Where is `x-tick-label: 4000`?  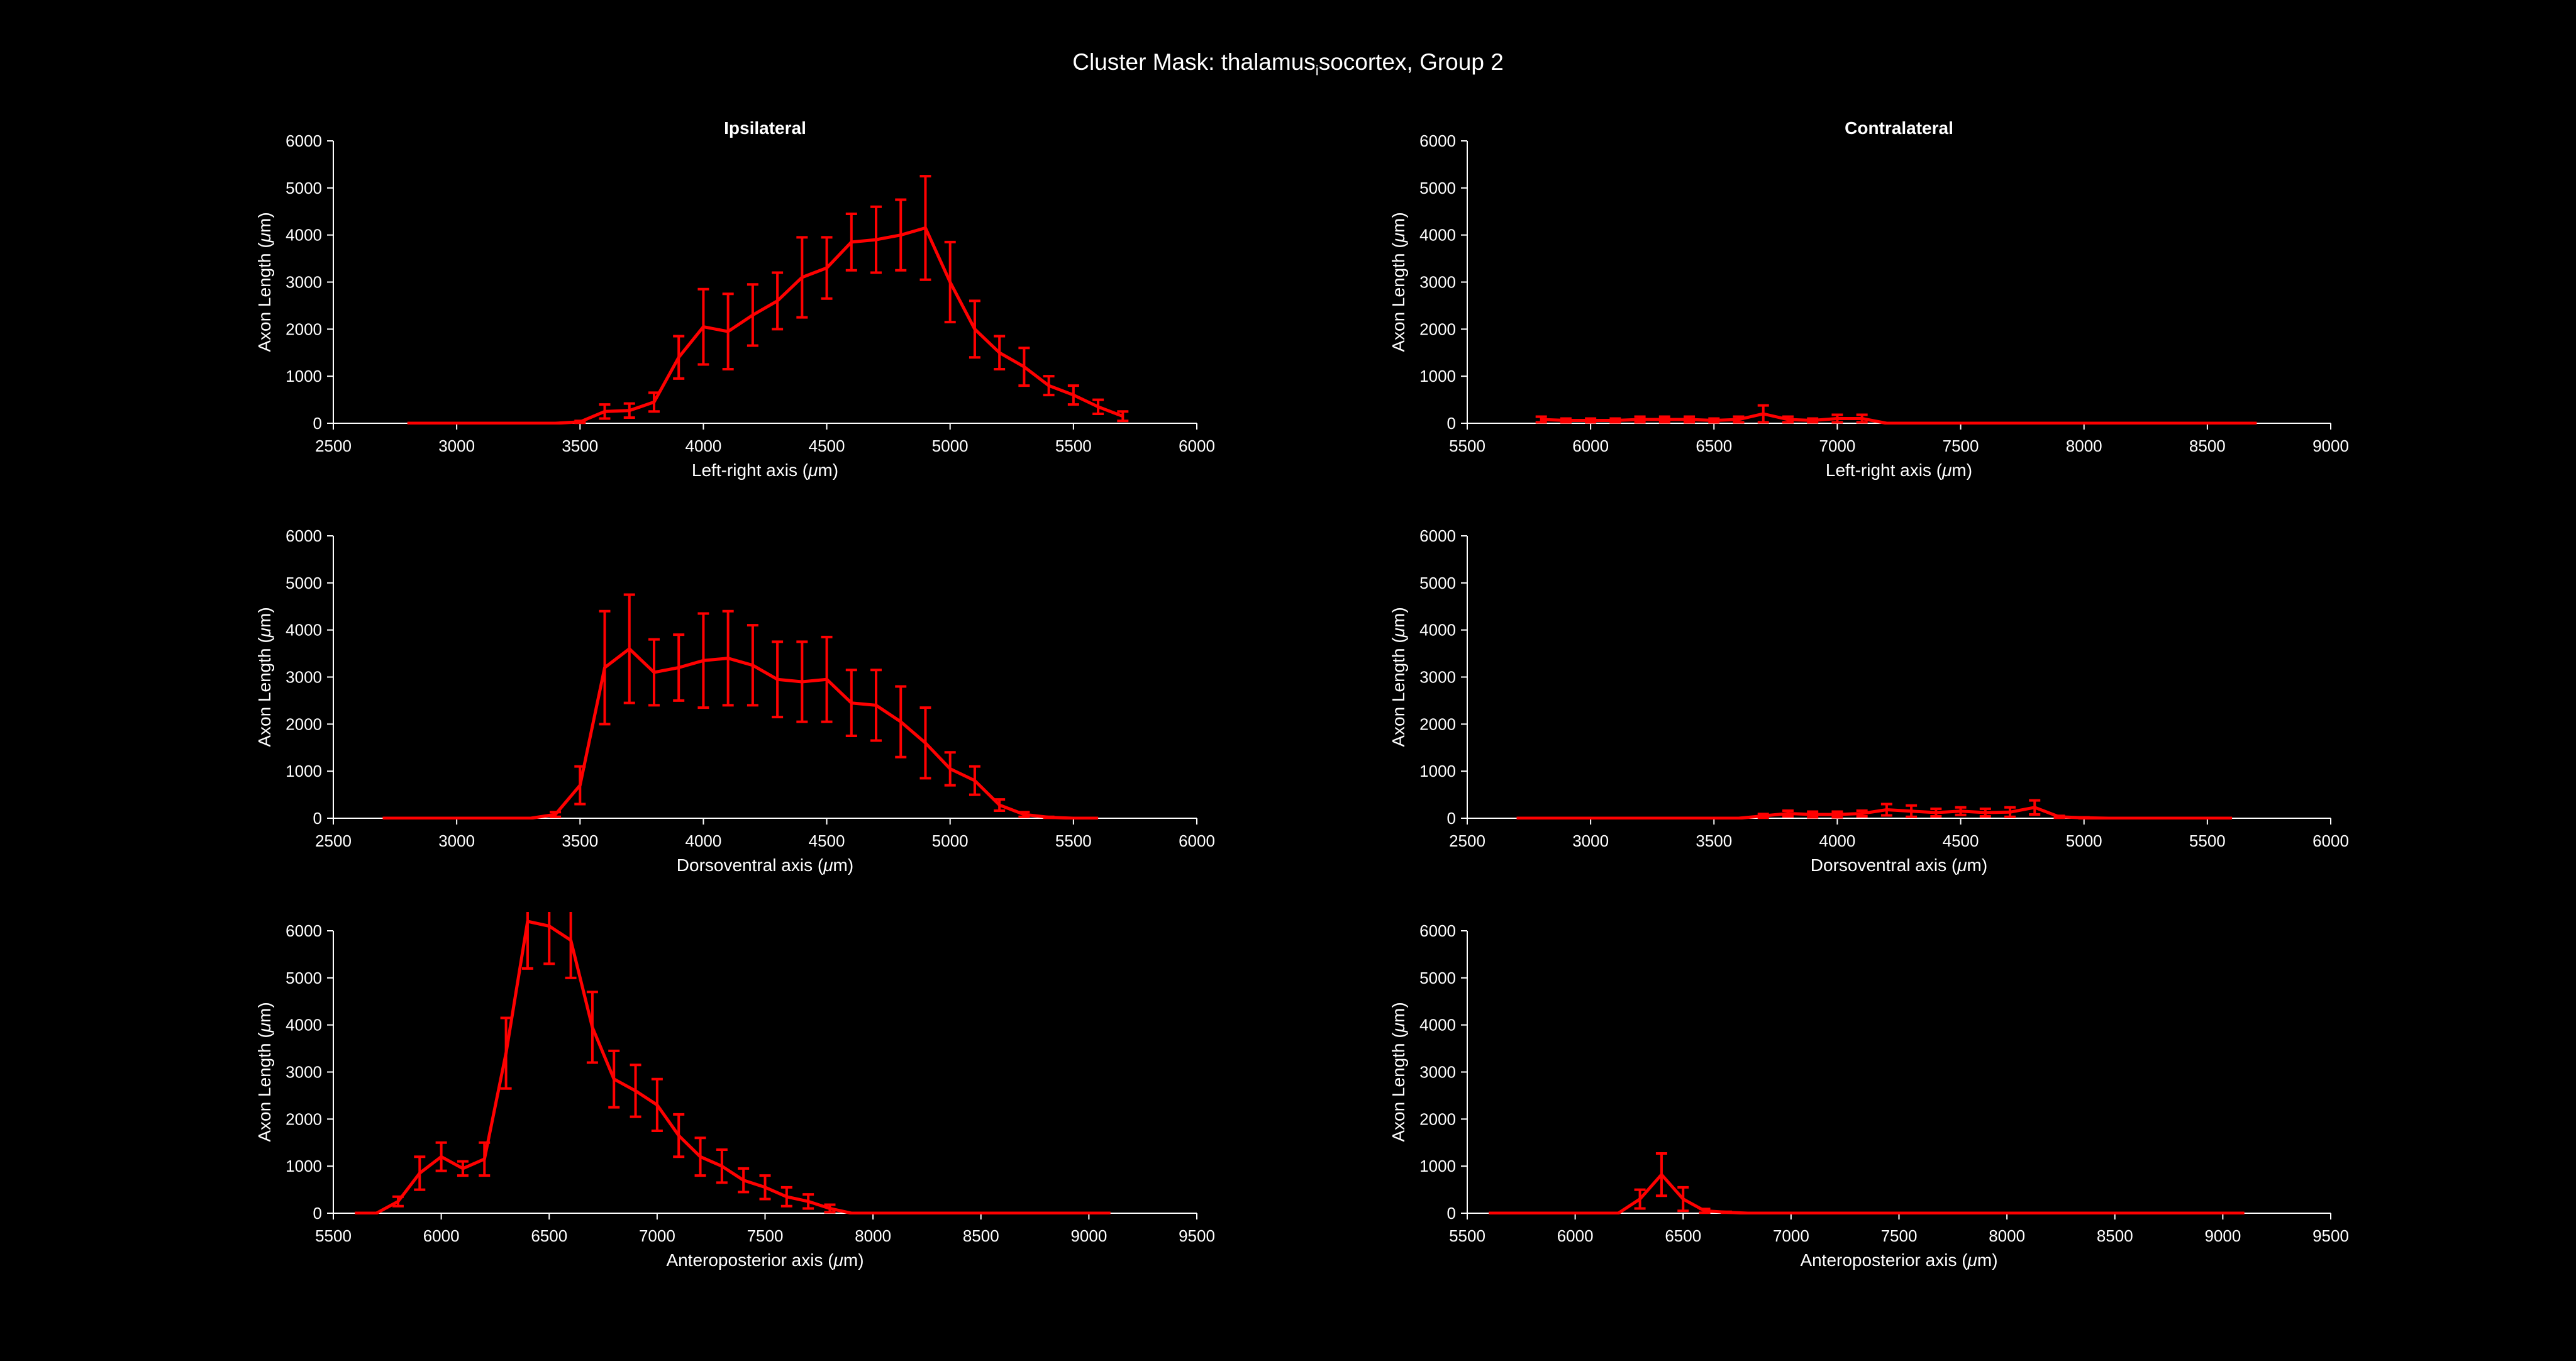
x-tick-label: 4000 is located at coordinates (704, 445).